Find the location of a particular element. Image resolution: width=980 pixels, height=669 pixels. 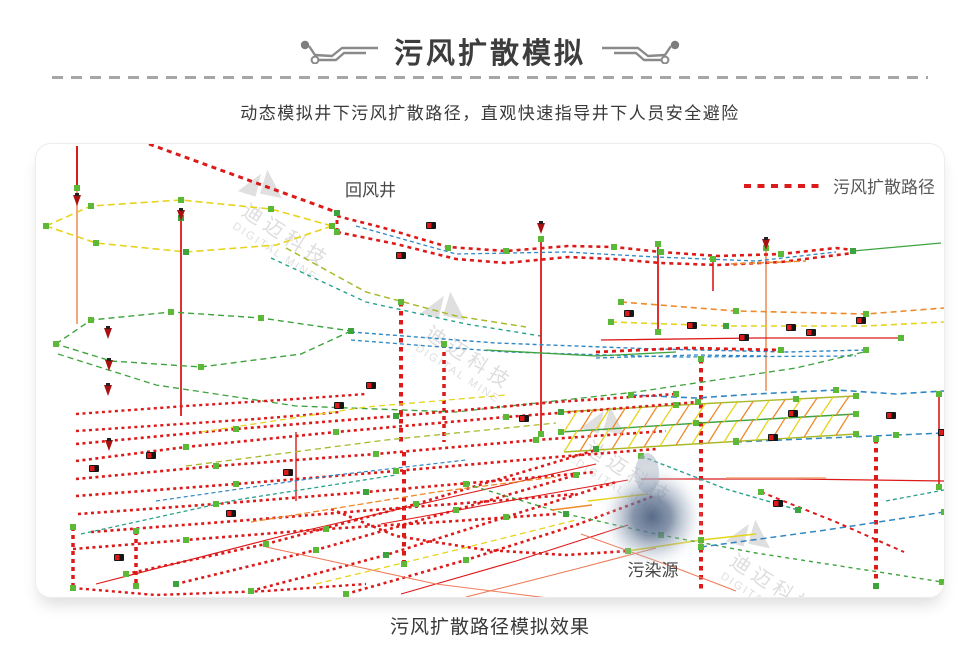

page-title-row: 污风扩散模拟 is located at coordinates (490, 51).